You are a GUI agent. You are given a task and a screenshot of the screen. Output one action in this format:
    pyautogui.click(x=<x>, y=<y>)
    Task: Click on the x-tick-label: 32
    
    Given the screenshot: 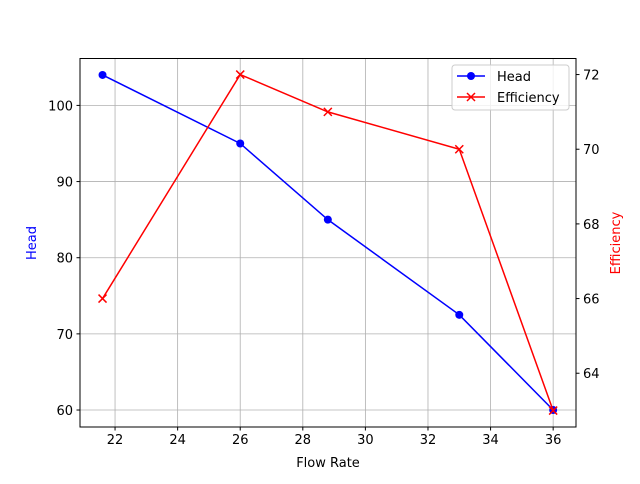 What is the action you would take?
    pyautogui.click(x=428, y=440)
    